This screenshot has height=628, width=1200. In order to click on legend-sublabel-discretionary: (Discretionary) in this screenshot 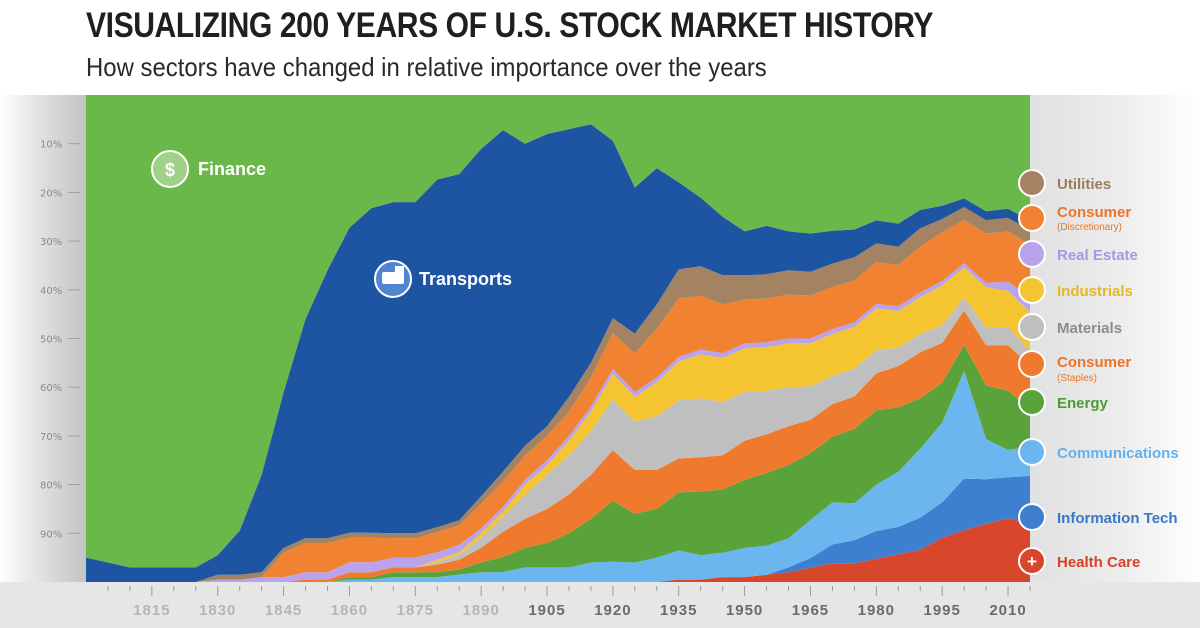, I will do `click(1089, 227)`.